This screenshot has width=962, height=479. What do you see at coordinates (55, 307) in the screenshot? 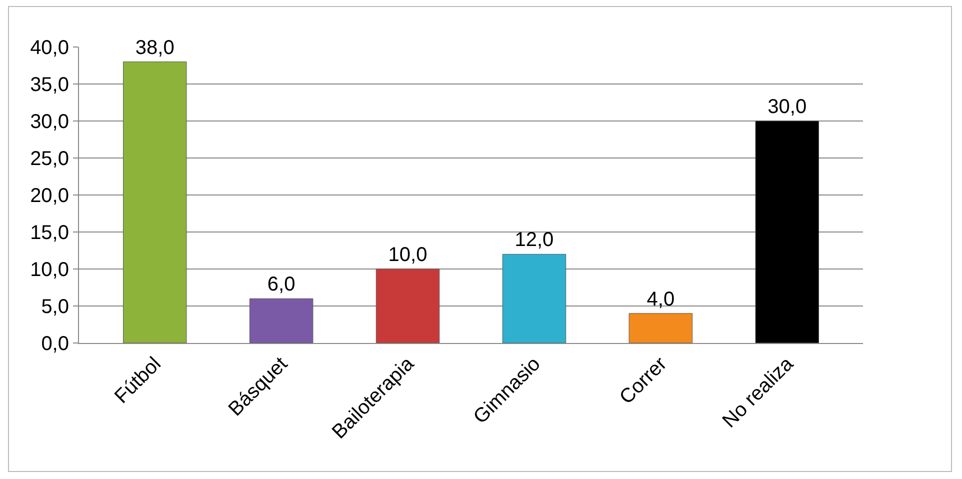
I see `y-tick-label: 5,0` at bounding box center [55, 307].